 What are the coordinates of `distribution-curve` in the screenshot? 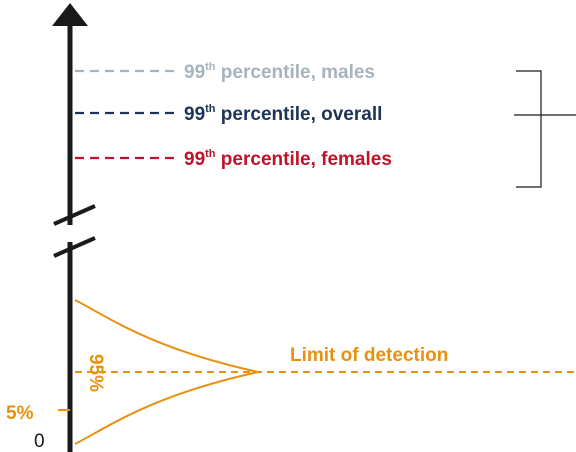 It's located at (166, 372).